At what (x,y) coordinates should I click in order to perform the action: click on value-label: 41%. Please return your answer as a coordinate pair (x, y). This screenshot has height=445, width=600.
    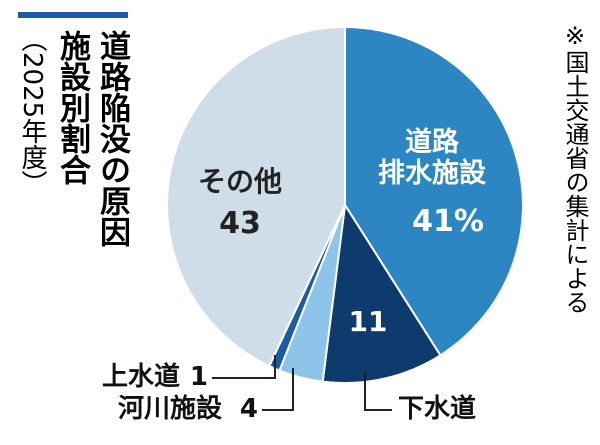
    Looking at the image, I should click on (448, 221).